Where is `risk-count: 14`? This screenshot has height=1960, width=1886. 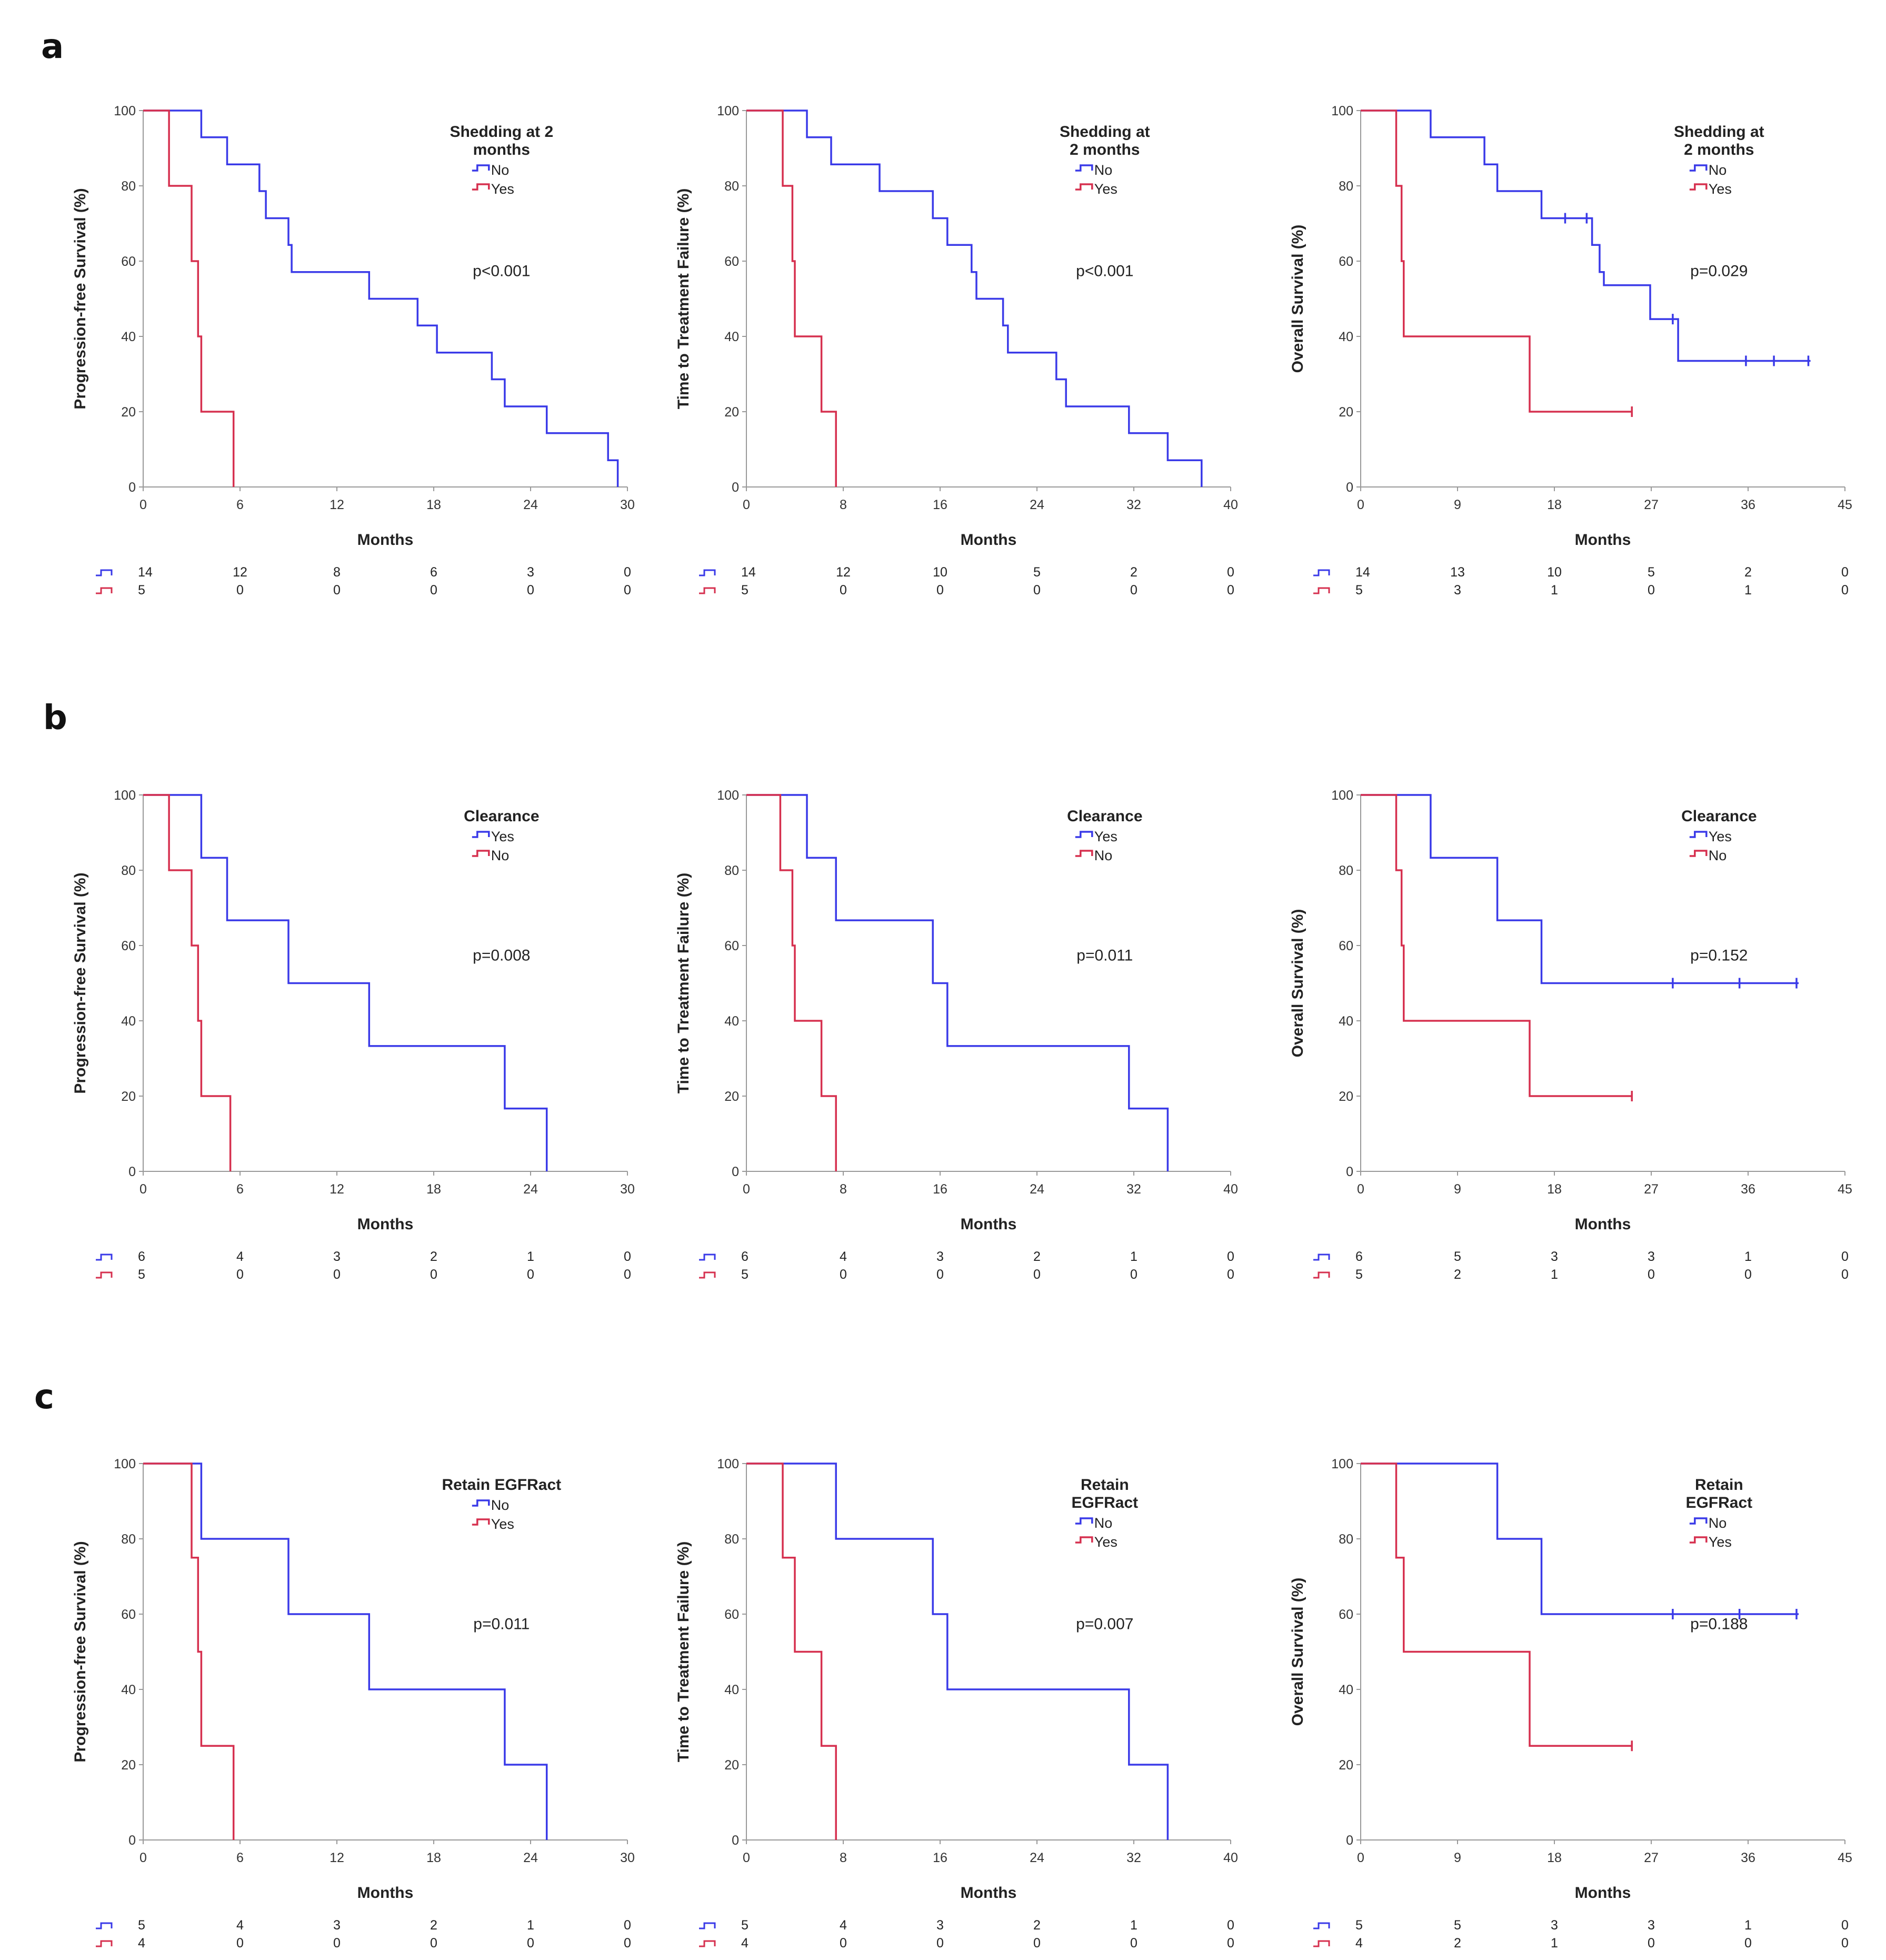
risk-count: 14 is located at coordinates (1362, 572).